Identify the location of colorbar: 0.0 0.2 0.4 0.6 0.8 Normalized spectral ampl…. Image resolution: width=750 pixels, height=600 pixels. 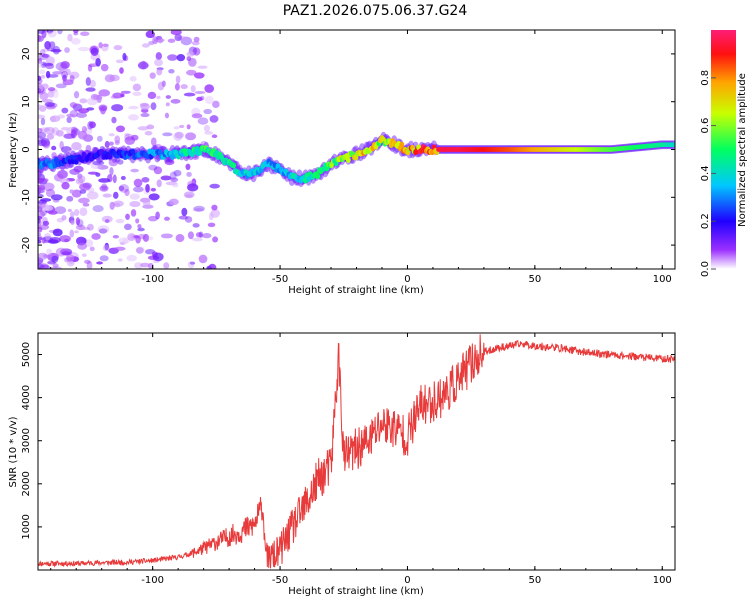
(724, 153).